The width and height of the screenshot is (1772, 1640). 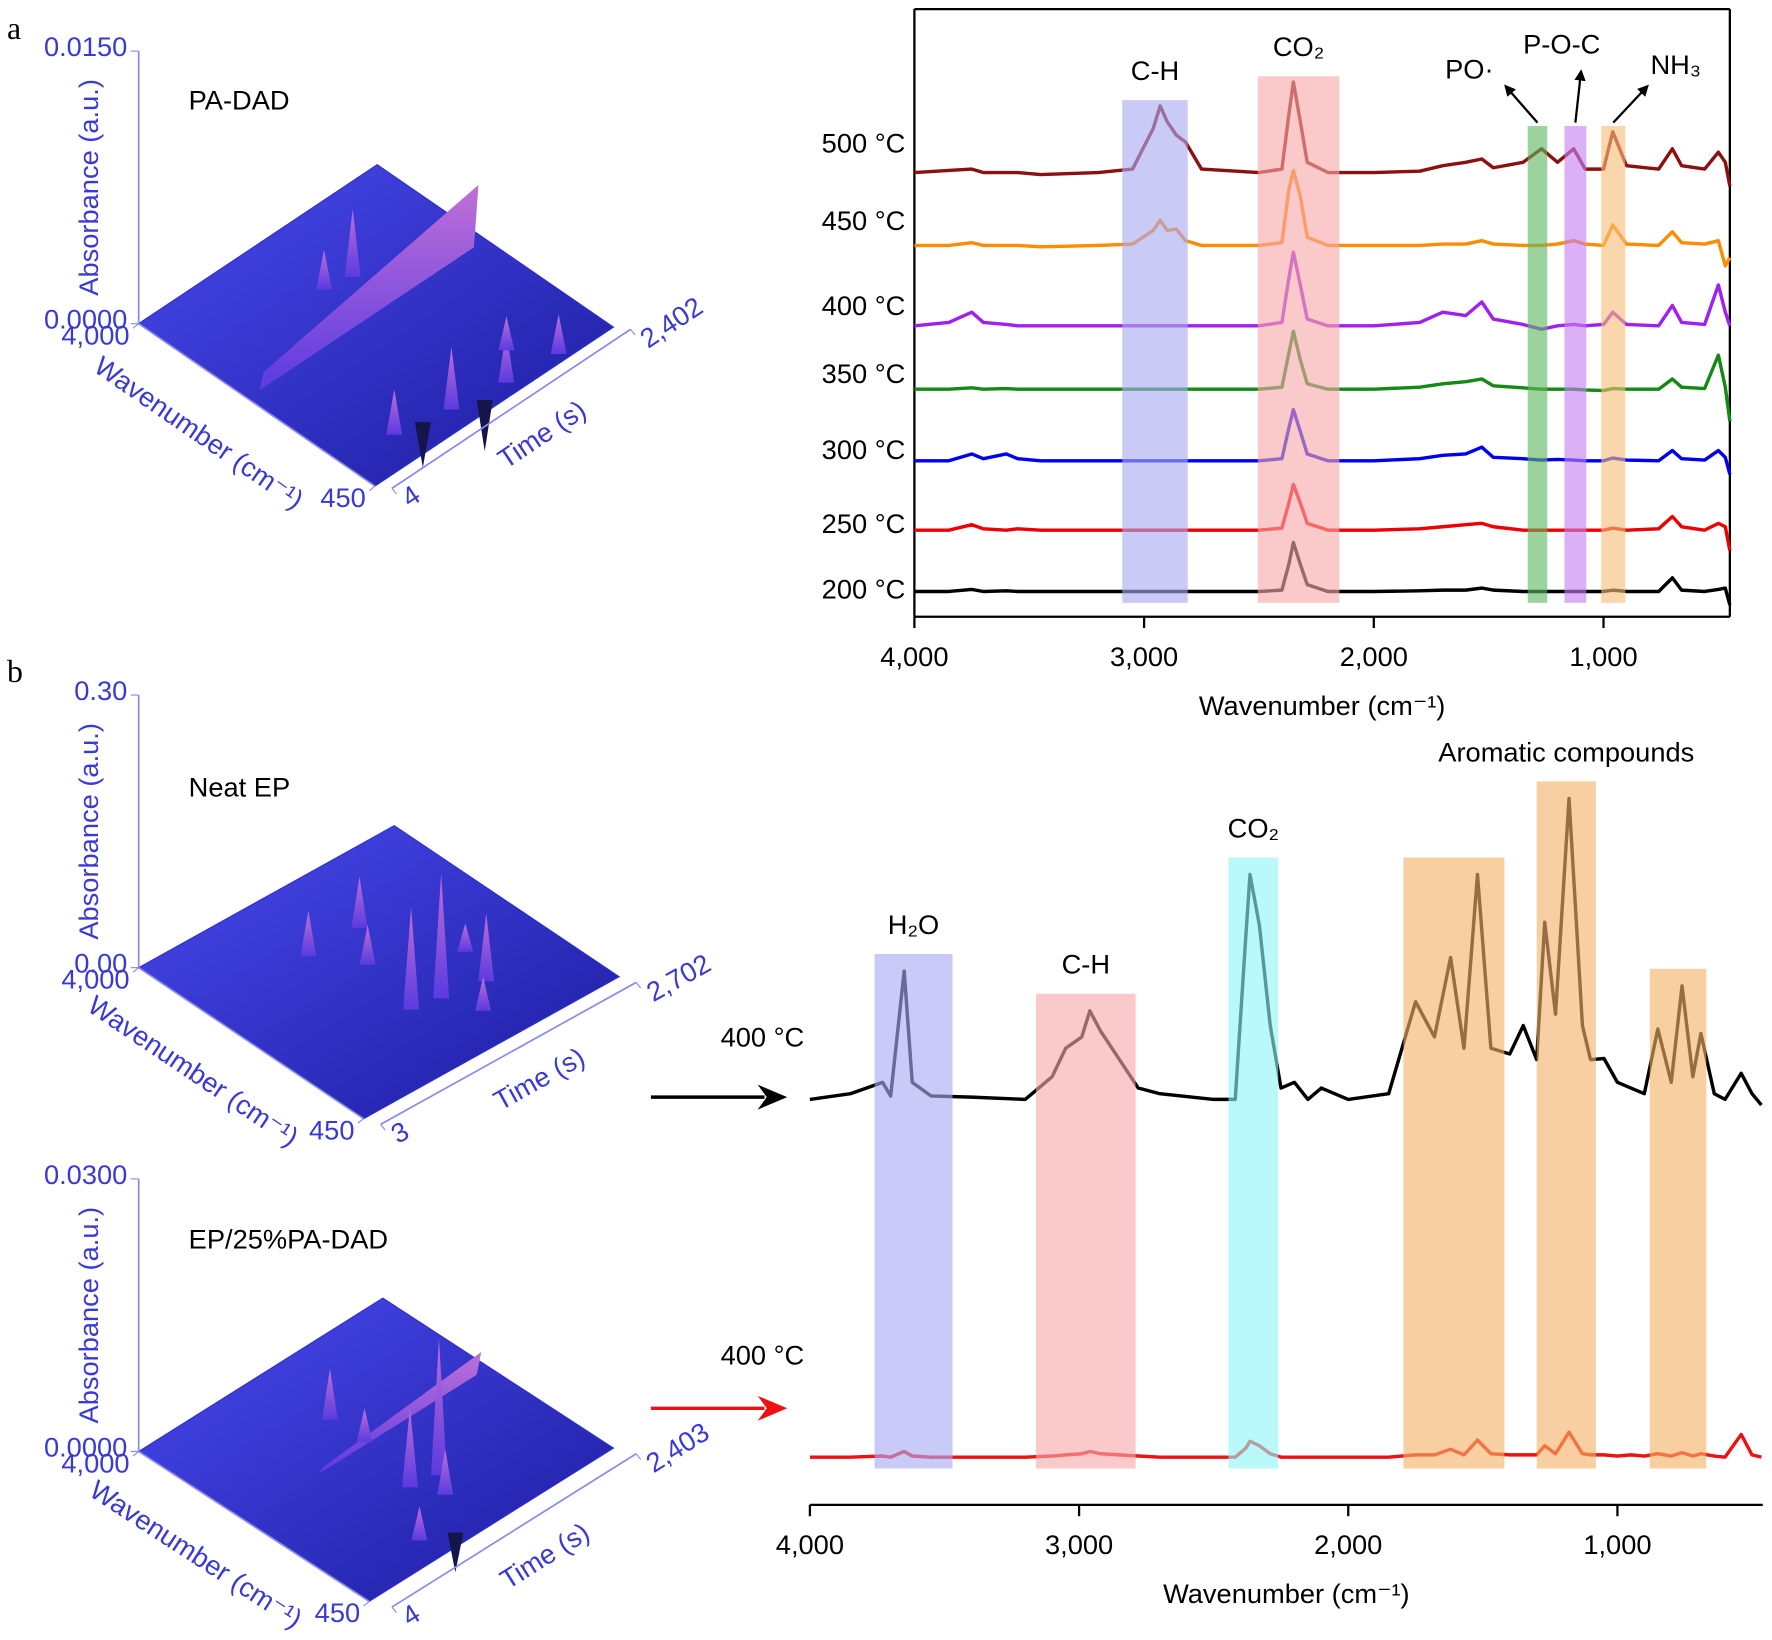 I want to click on time-tick-label: 2,402, so click(x=671, y=322).